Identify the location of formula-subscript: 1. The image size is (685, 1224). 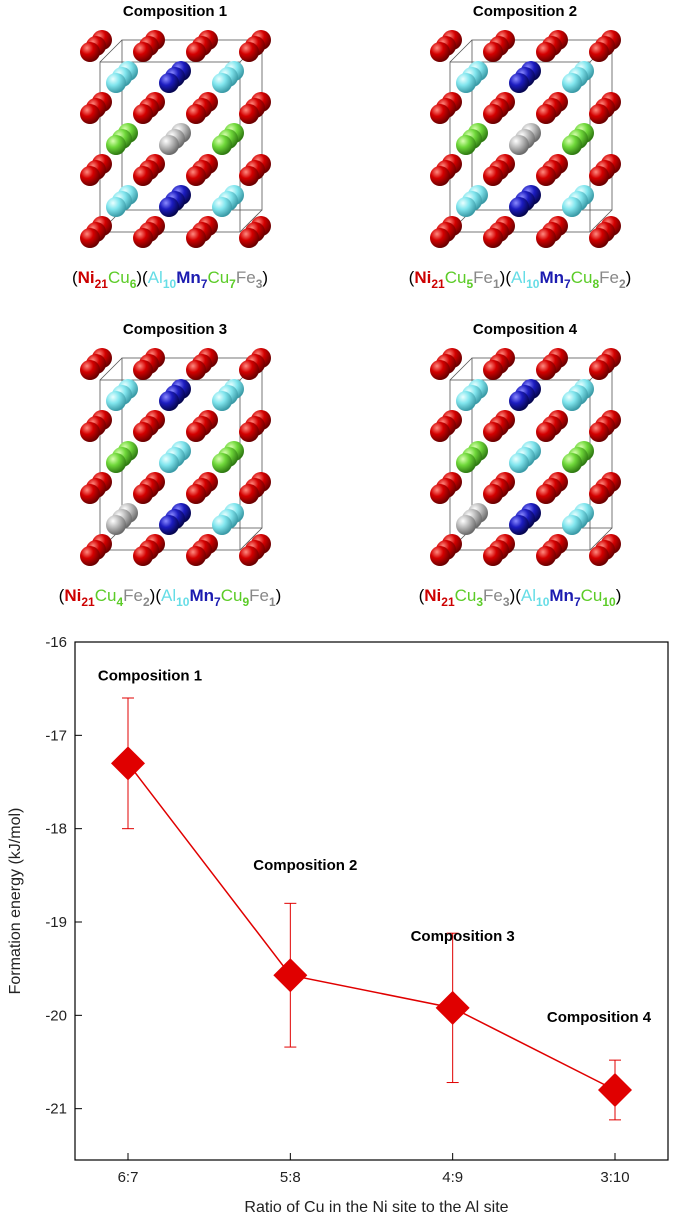
(272, 602).